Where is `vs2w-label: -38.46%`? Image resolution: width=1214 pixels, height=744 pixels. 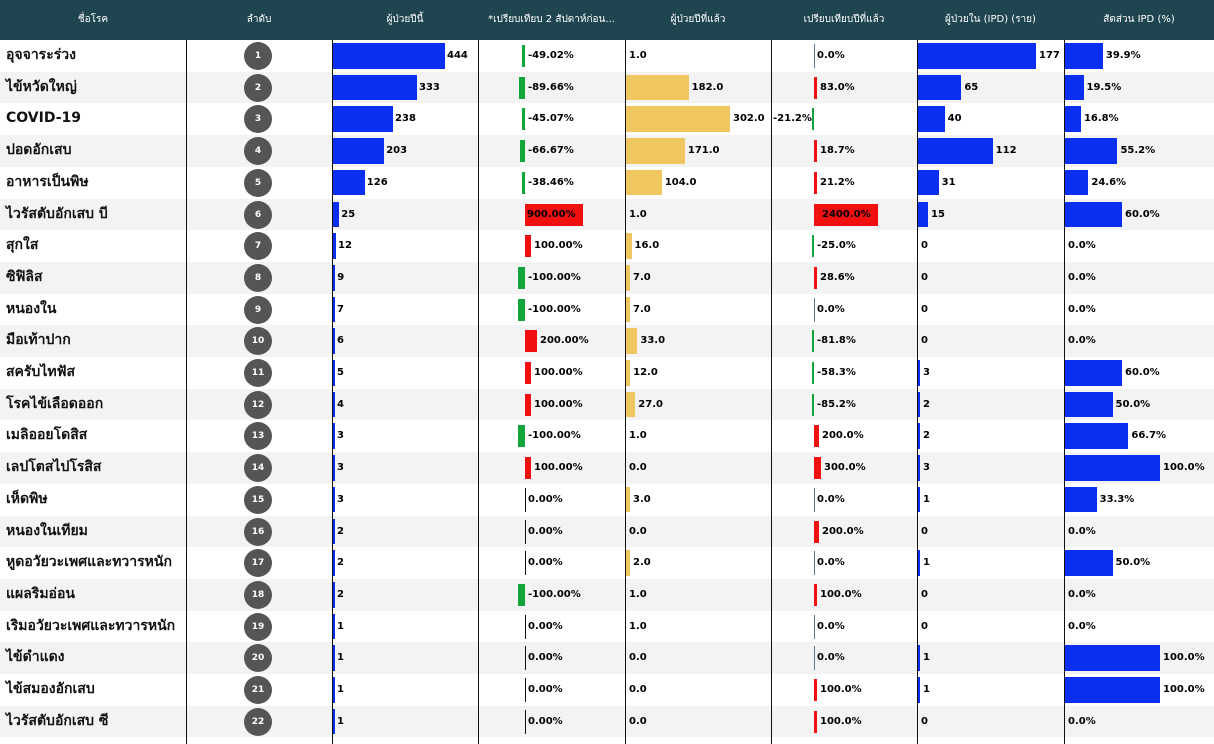
vs2w-label: -38.46% is located at coordinates (551, 182).